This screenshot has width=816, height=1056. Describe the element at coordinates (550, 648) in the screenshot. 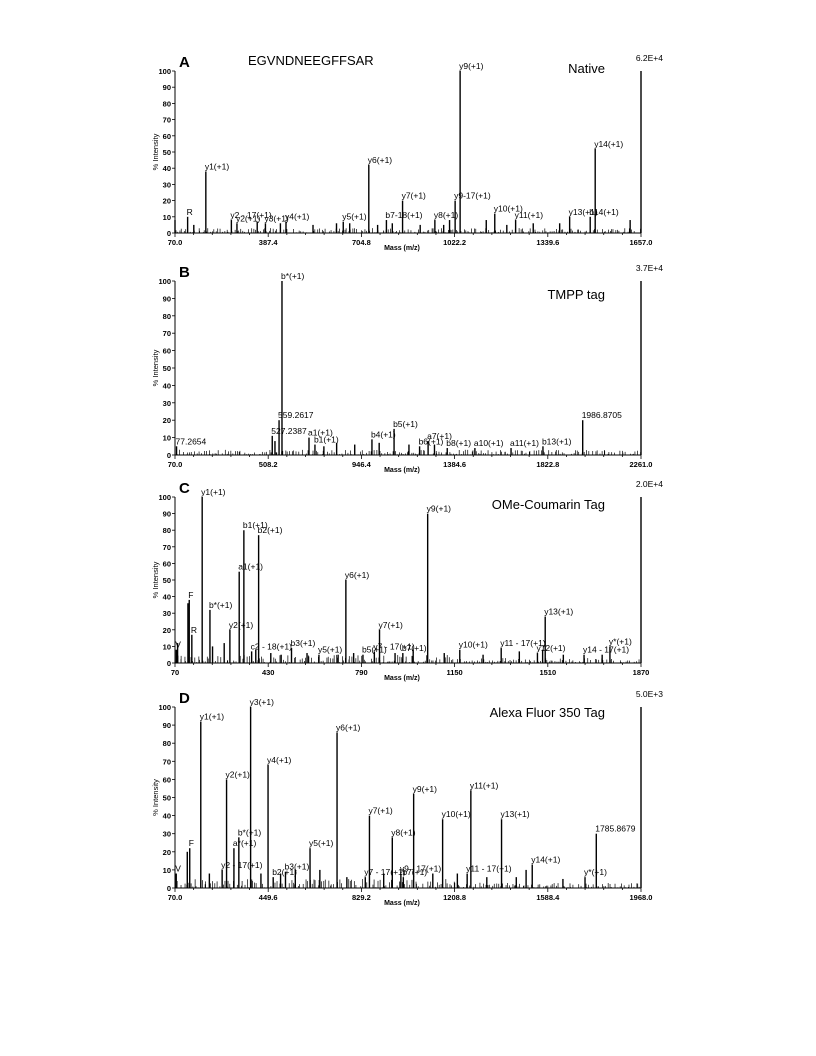

I see `peak-label: y12(+1)` at that location.